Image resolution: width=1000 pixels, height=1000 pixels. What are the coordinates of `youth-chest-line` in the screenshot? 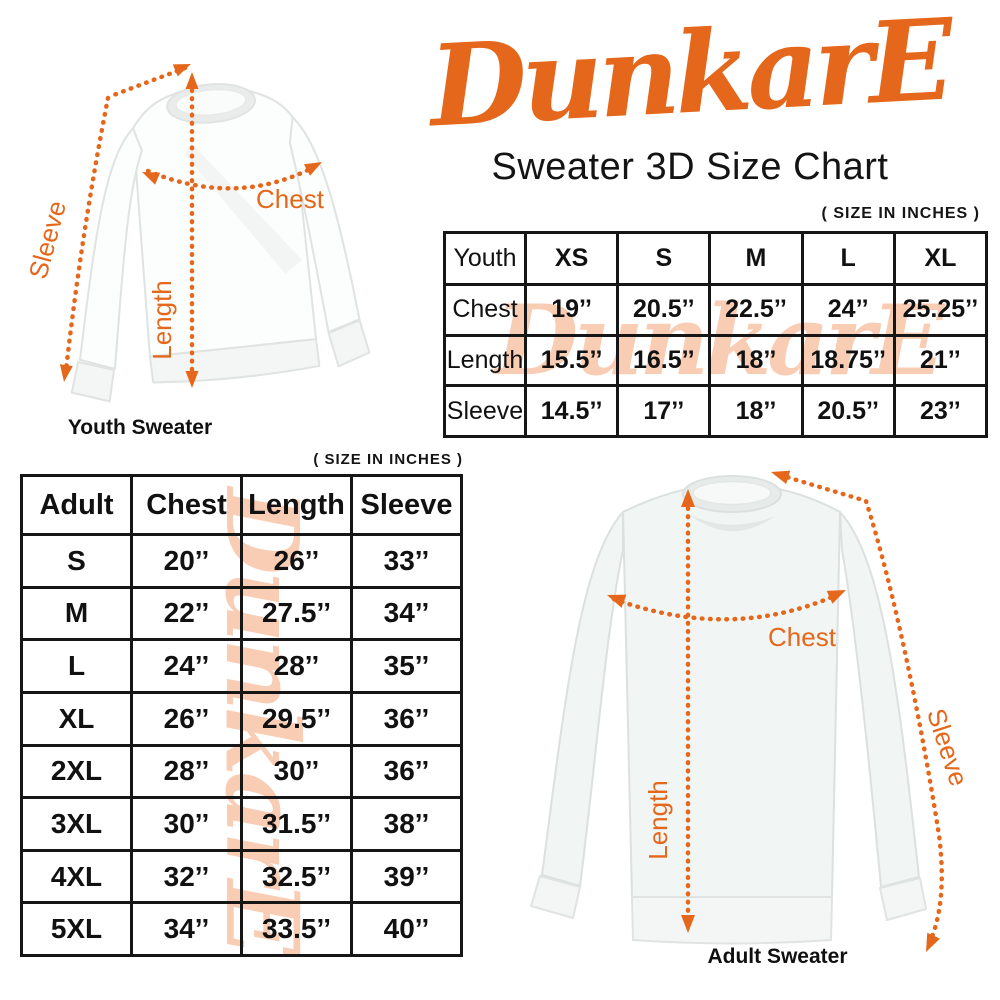 It's located at (232, 177).